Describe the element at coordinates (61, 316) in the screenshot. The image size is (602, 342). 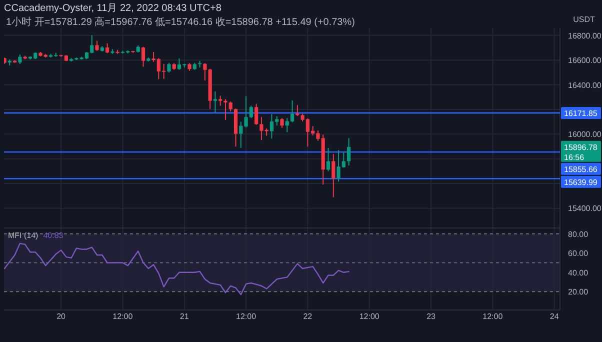
I see `x-tick-label: 20` at that location.